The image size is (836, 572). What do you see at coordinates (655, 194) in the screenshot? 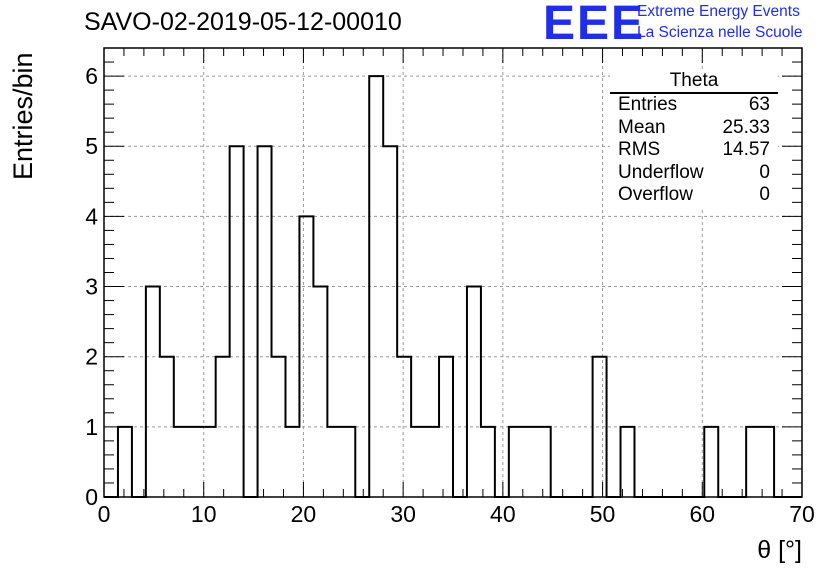
I see `stats-label: Overflow` at bounding box center [655, 194].